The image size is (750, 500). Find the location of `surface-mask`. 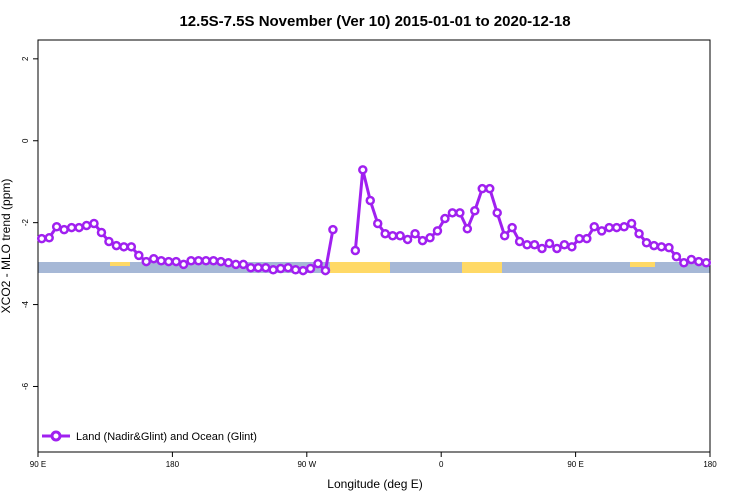

surface-mask is located at coordinates (374, 267).